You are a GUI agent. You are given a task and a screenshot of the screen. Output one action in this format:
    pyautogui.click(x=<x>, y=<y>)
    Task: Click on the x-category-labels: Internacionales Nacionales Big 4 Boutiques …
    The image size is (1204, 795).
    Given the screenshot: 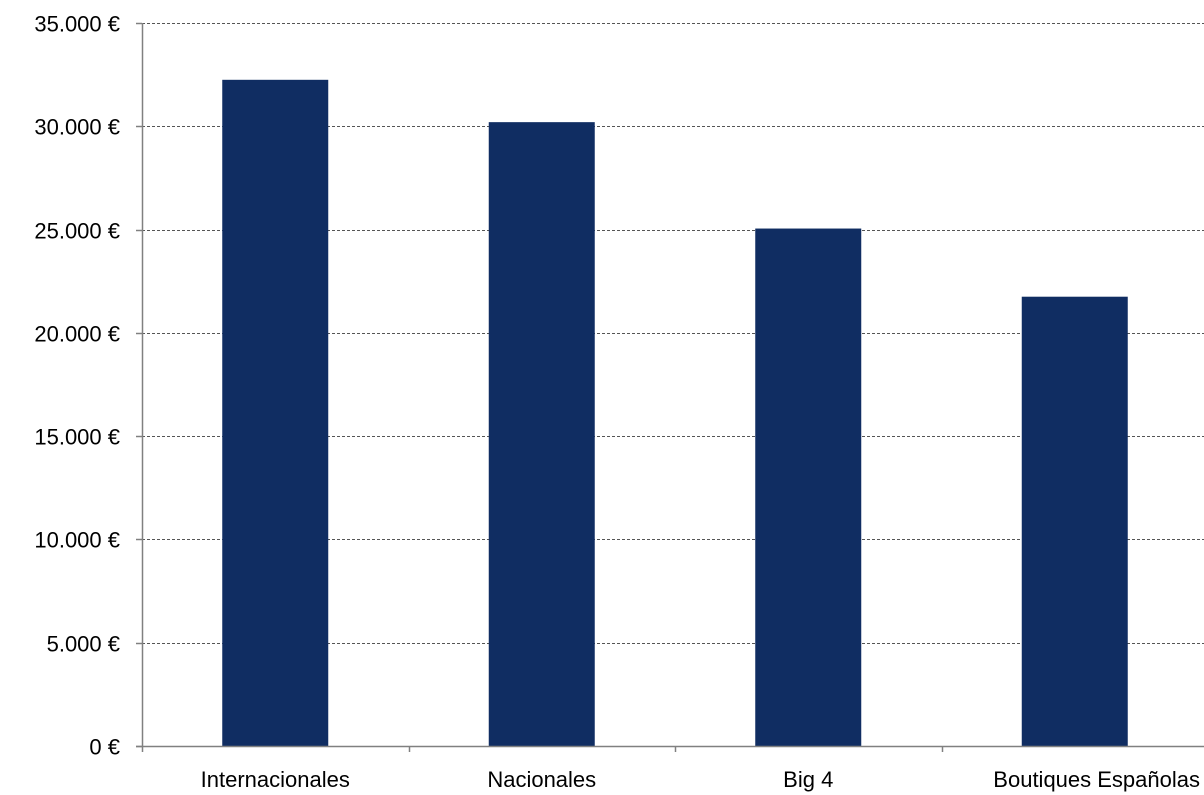 What is the action you would take?
    pyautogui.click(x=700, y=779)
    